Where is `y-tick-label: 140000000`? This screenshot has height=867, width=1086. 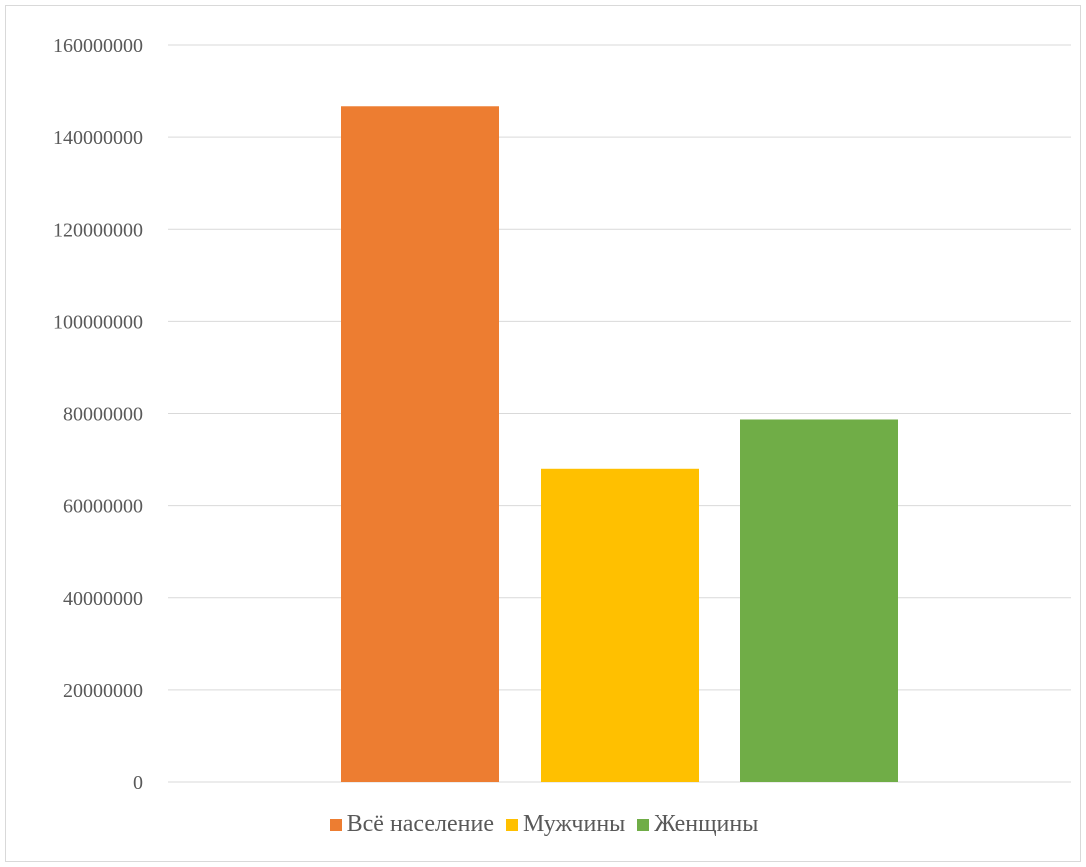 y-tick-label: 140000000 is located at coordinates (98, 138).